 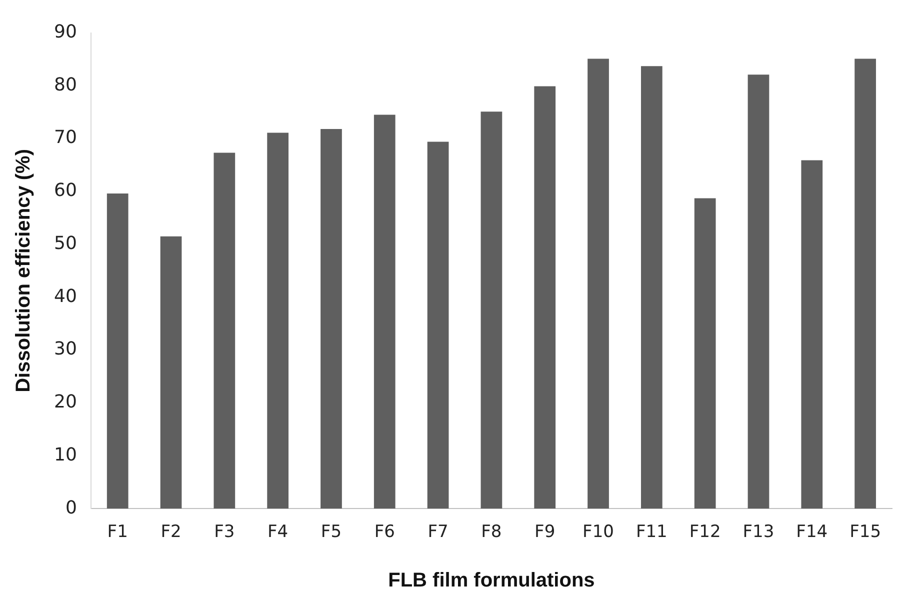 I want to click on x-tick-label: F13, so click(x=758, y=532).